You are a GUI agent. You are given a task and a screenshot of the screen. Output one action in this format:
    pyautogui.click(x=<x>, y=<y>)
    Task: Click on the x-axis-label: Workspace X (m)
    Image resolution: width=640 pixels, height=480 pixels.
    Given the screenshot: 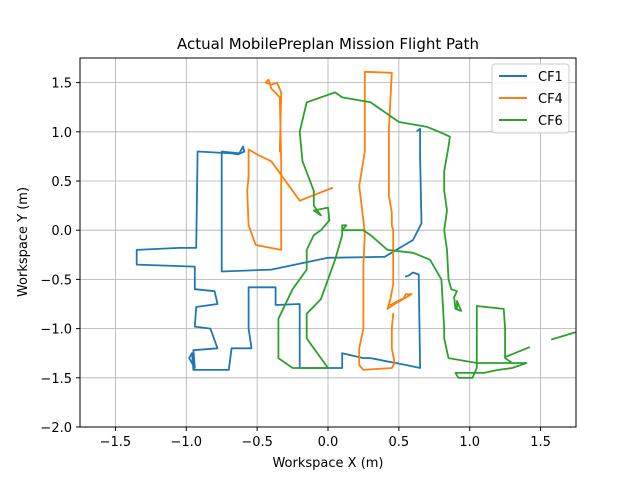 What is the action you would take?
    pyautogui.click(x=327, y=463)
    